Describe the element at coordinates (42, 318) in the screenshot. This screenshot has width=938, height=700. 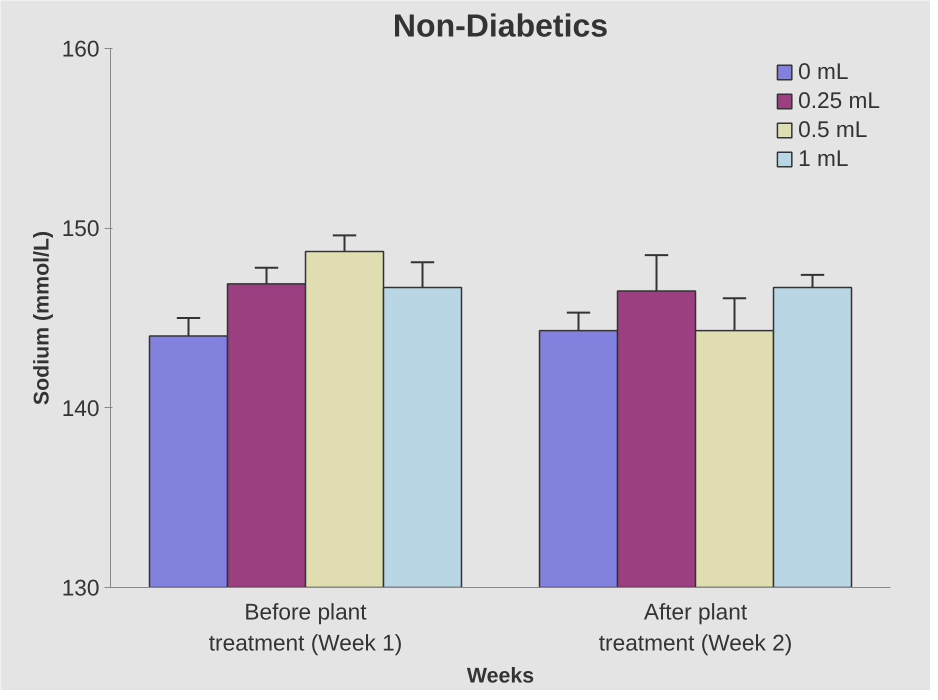
I see `y-axis-title: Sodium (mmol/L)` at that location.